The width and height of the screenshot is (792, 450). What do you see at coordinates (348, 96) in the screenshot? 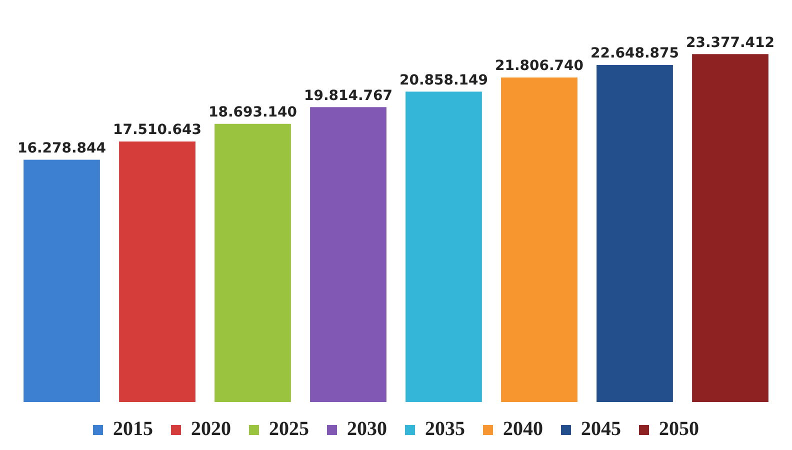
I see `data-label: 19.814.767` at bounding box center [348, 96].